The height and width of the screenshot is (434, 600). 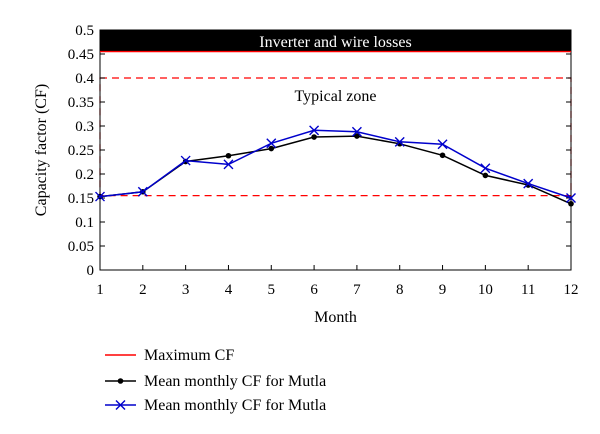 I want to click on typical-zone-label: Typical zone, so click(x=336, y=96).